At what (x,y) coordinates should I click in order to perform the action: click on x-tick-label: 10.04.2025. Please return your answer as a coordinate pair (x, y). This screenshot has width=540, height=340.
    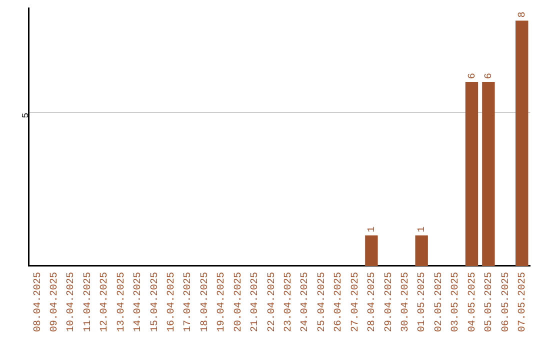
    Looking at the image, I should click on (72, 302).